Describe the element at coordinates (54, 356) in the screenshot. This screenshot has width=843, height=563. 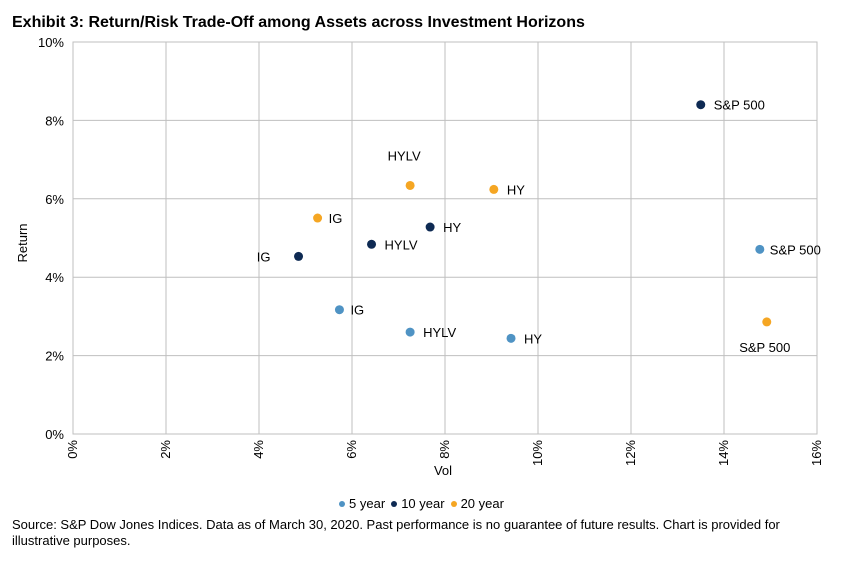
I see `y-tick-label: 2%` at that location.